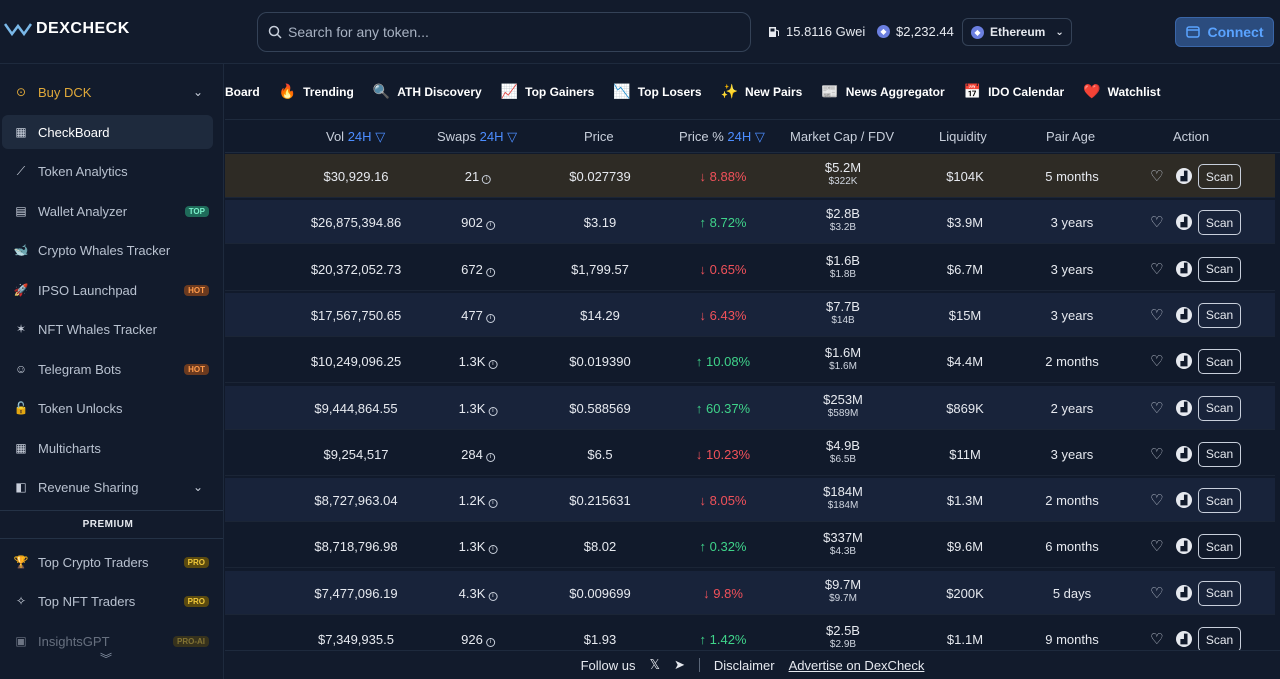 This screenshot has height=679, width=1280. I want to click on chain-select: ◆ Ethereum ⌄, so click(1017, 32).